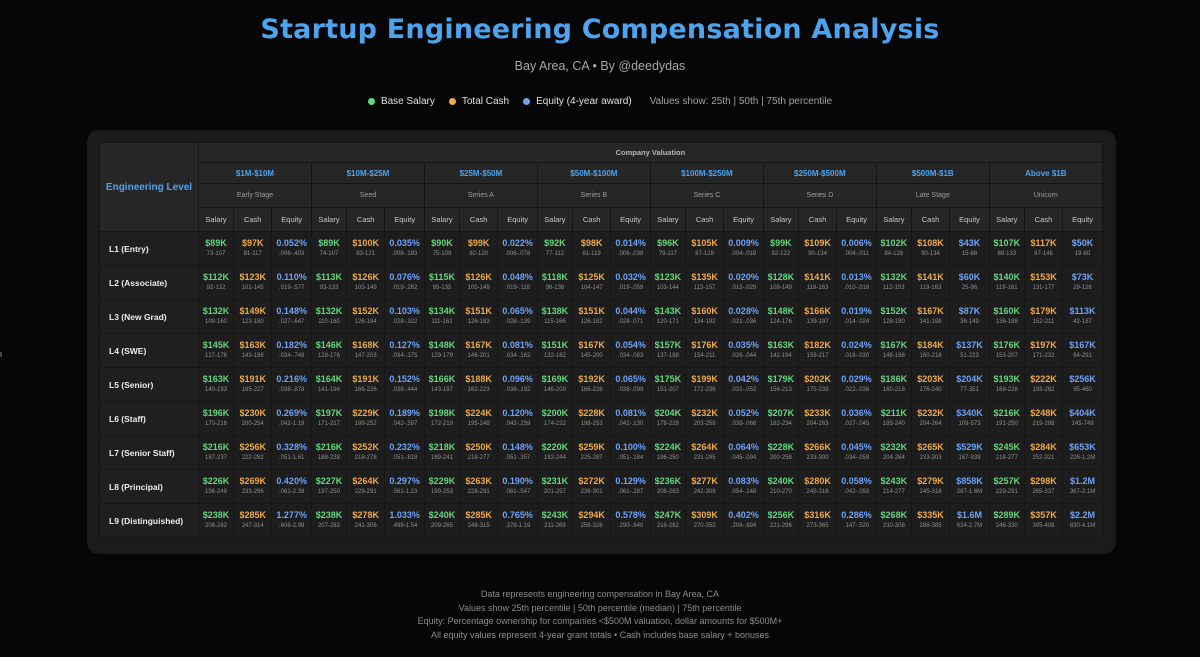 The width and height of the screenshot is (1200, 657). Describe the element at coordinates (668, 481) in the screenshot. I see `salary-median-value: $236K` at that location.